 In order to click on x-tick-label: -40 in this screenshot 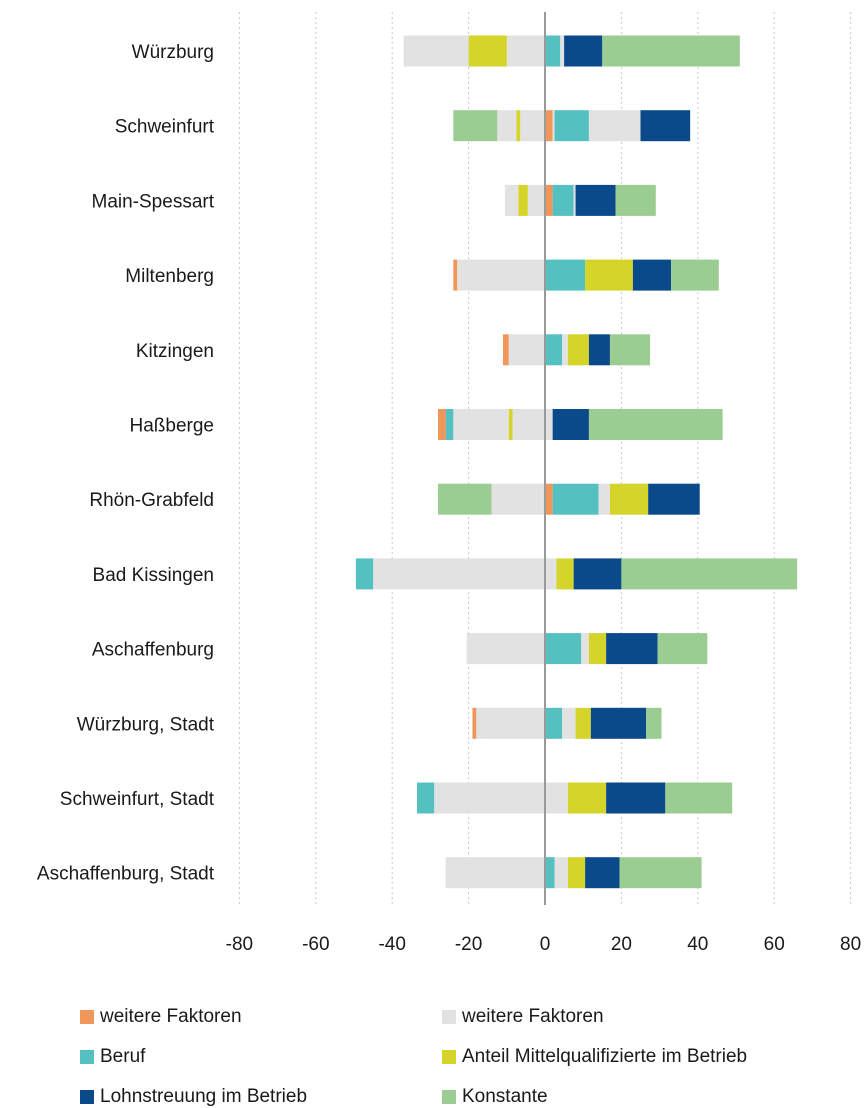, I will do `click(391, 944)`.